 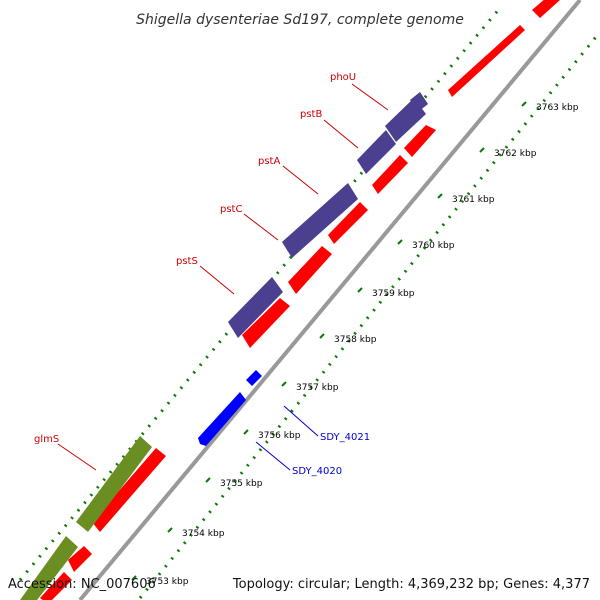 What do you see at coordinates (393, 294) in the screenshot?
I see `tick-label: 3759 kbp` at bounding box center [393, 294].